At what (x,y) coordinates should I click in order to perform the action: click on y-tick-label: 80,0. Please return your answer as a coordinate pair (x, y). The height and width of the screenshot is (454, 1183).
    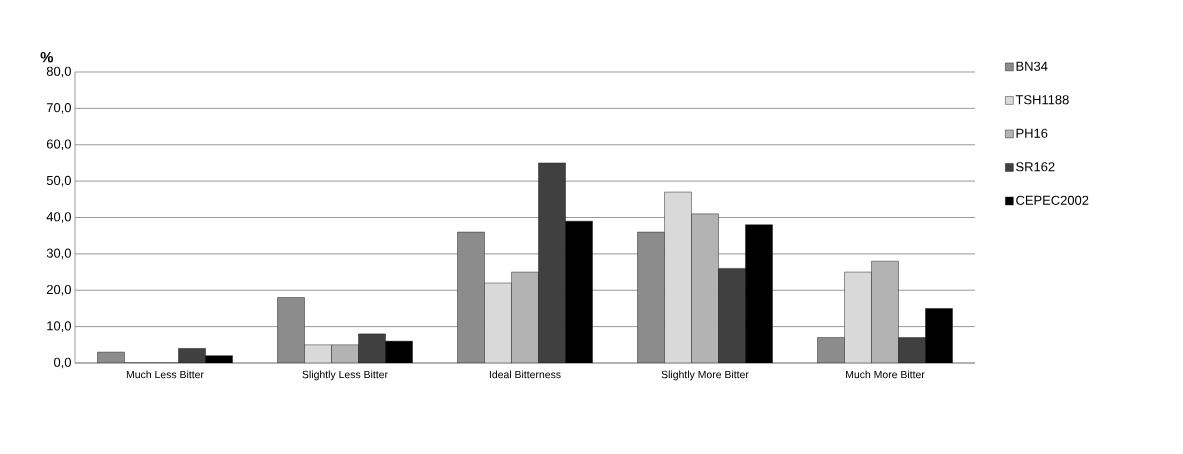
    Looking at the image, I should click on (58, 72).